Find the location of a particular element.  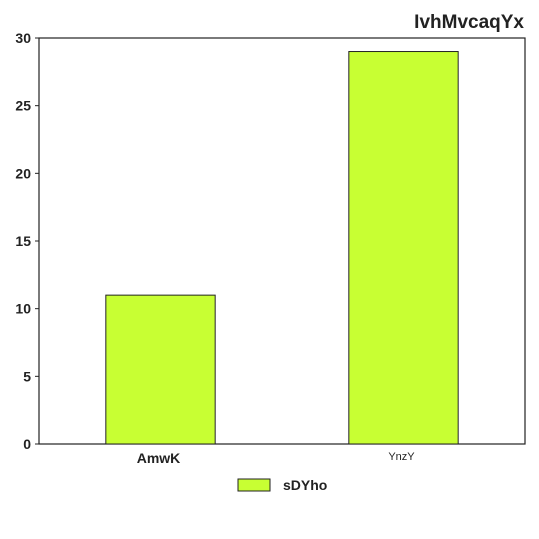

x-tick-label: YnzY is located at coordinates (401, 457).